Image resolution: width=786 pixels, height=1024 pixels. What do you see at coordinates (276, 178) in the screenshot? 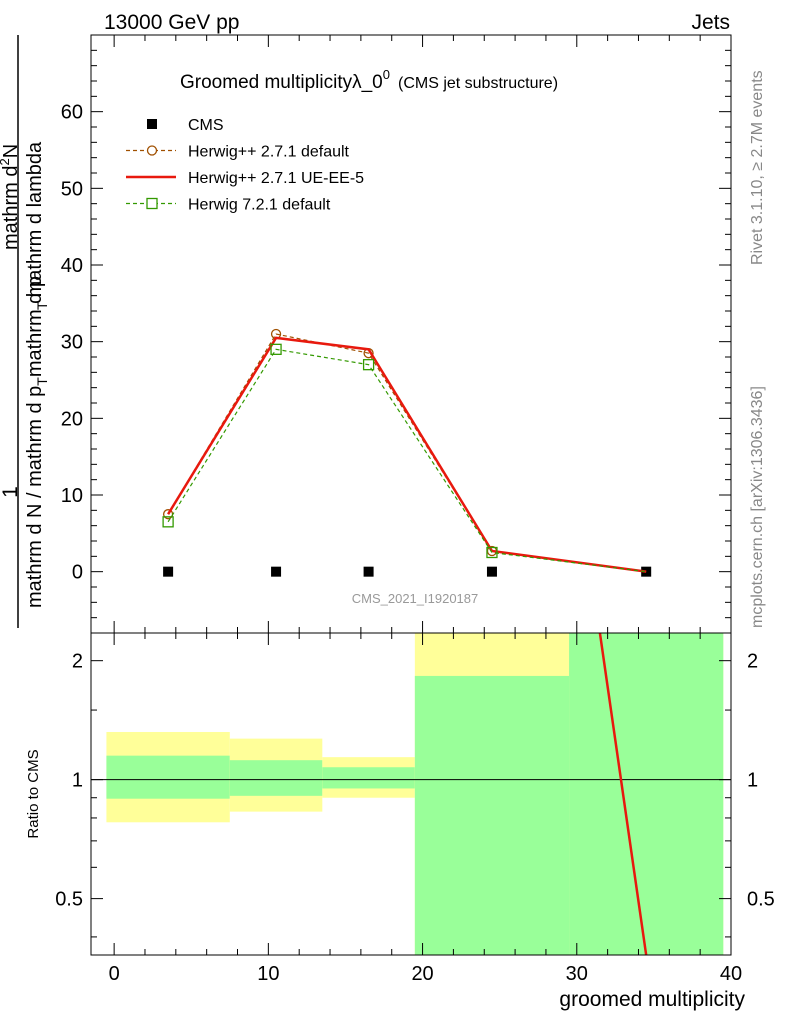
I see `legend-label: Herwig++ 2.7.1 UE-EE-5` at bounding box center [276, 178].